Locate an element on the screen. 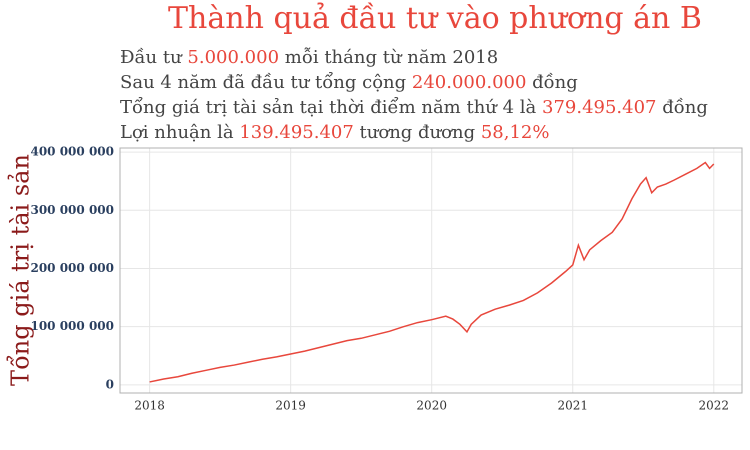 Image resolution: width=750 pixels, height=450 pixels. subtitle-segment: tương đương is located at coordinates (417, 132).